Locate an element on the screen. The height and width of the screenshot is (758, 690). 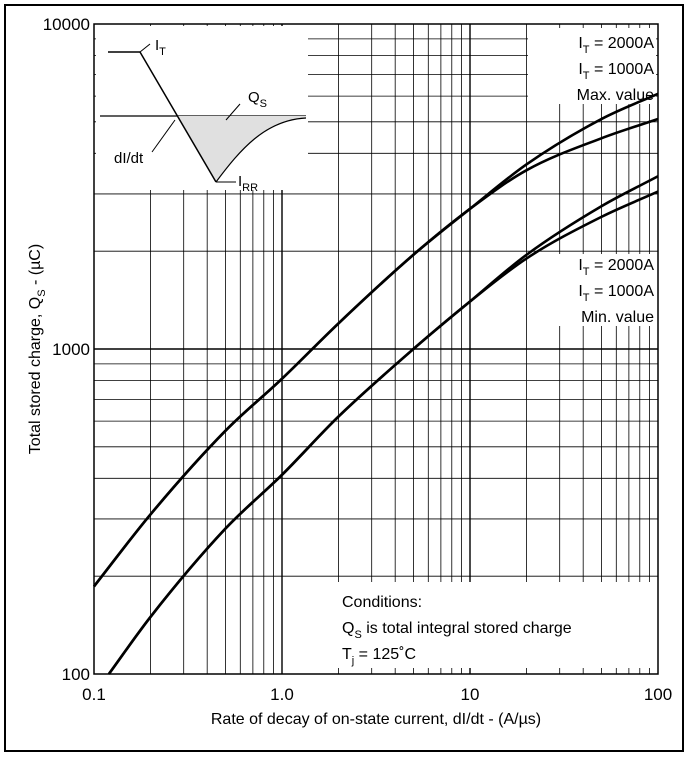
x-tick-label: 0.1 is located at coordinates (94, 694).